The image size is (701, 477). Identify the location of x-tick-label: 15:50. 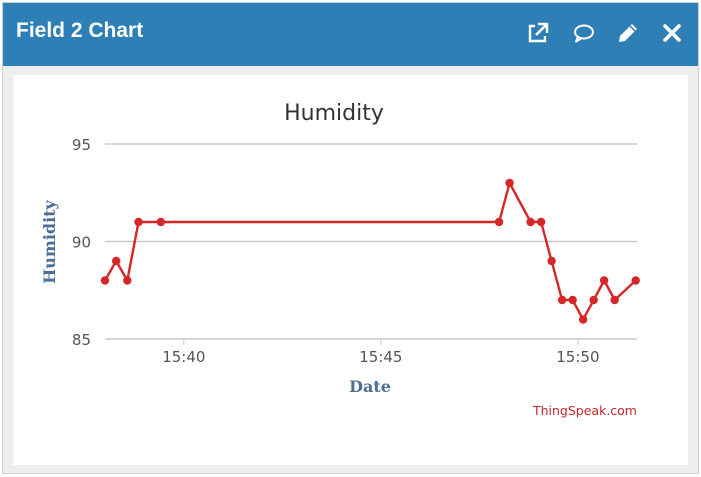
(577, 357).